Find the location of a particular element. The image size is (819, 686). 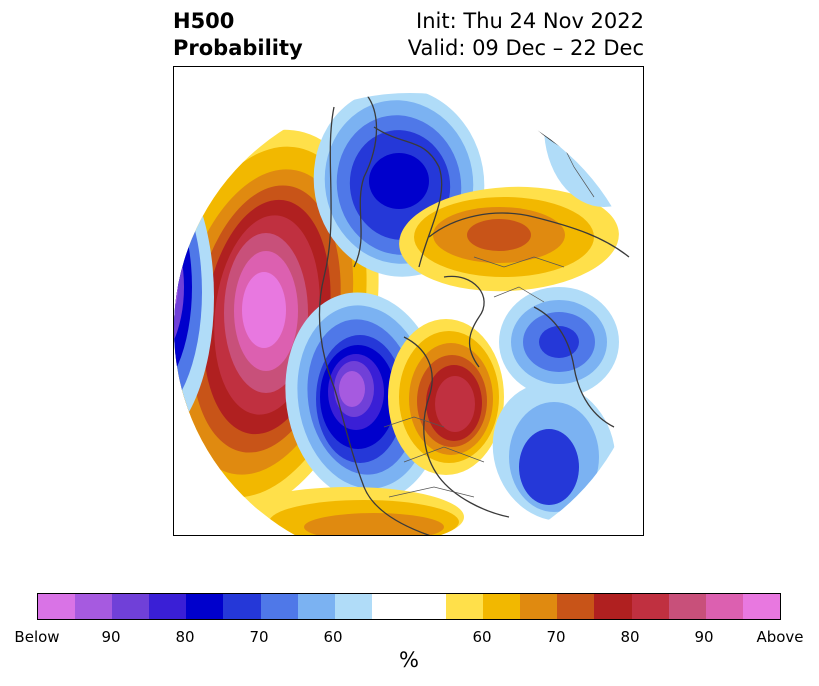

colorbar-unit-label: % is located at coordinates (409, 660).